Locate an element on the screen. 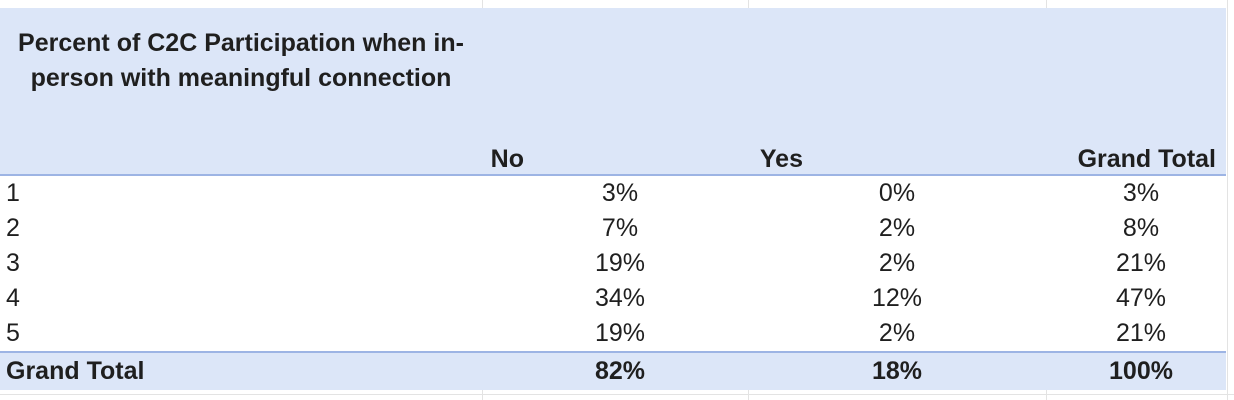 This screenshot has height=400, width=1234. cell-grand-total: 8% is located at coordinates (1141, 228).